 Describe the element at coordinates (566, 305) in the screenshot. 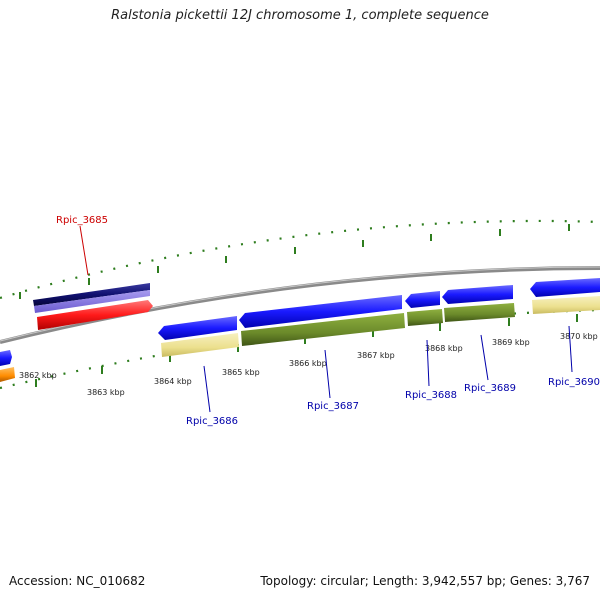

I see `feature-rpic-3690-gene` at that location.